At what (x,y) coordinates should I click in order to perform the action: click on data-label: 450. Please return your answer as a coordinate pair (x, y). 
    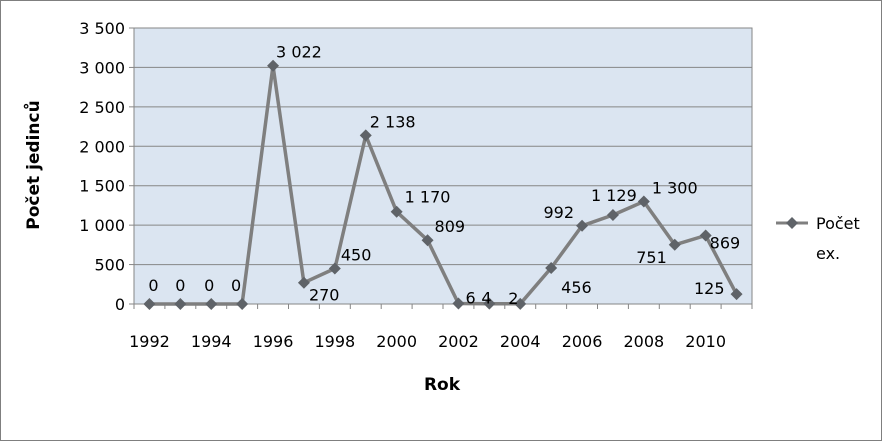
    Looking at the image, I should click on (356, 255).